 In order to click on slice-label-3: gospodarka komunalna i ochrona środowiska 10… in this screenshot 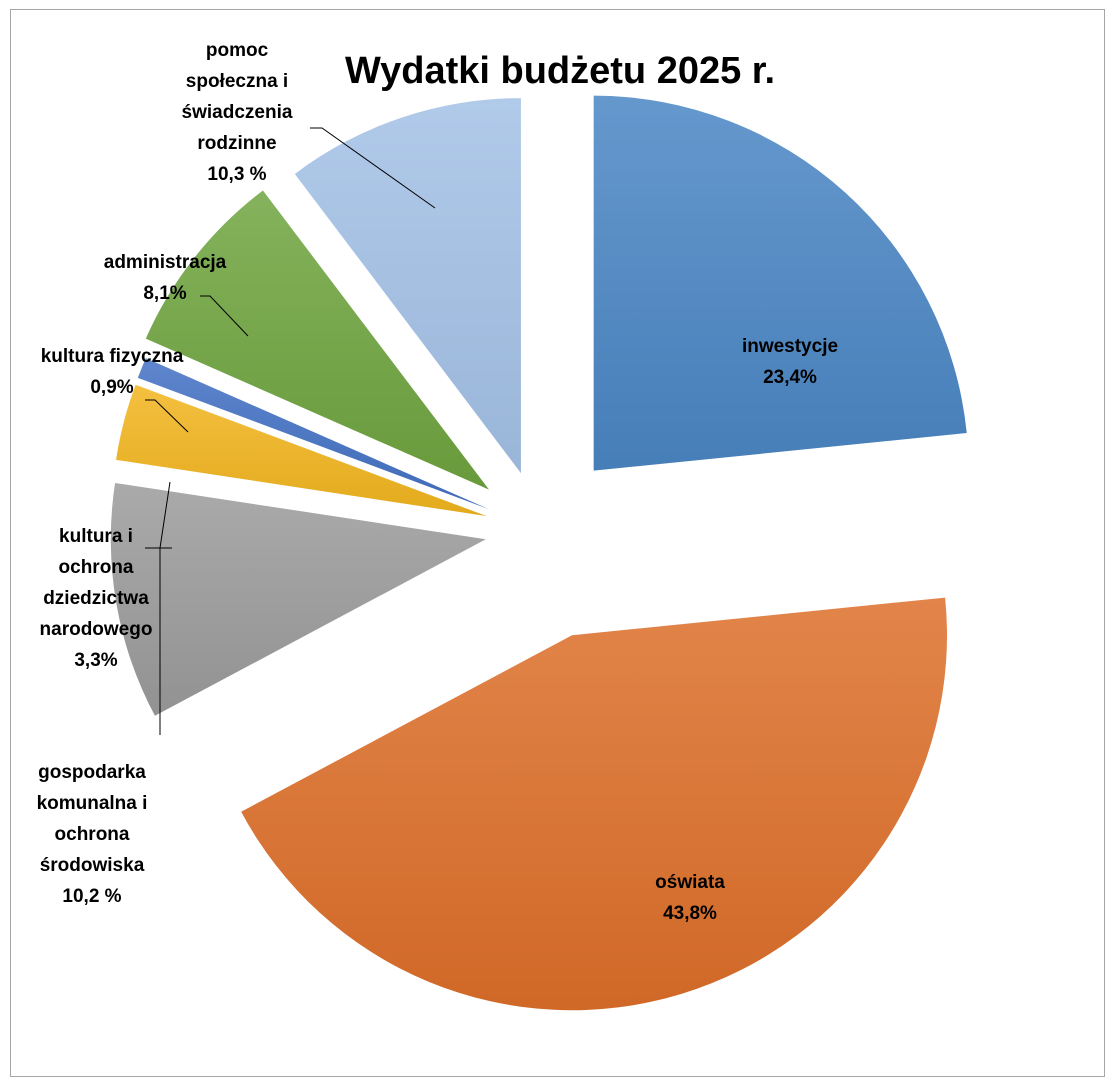, I will do `click(92, 834)`.